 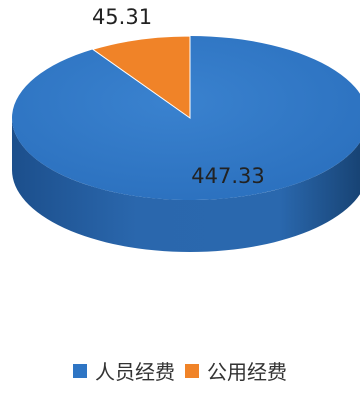 I want to click on legend-swatch-personnel, so click(x=80, y=370).